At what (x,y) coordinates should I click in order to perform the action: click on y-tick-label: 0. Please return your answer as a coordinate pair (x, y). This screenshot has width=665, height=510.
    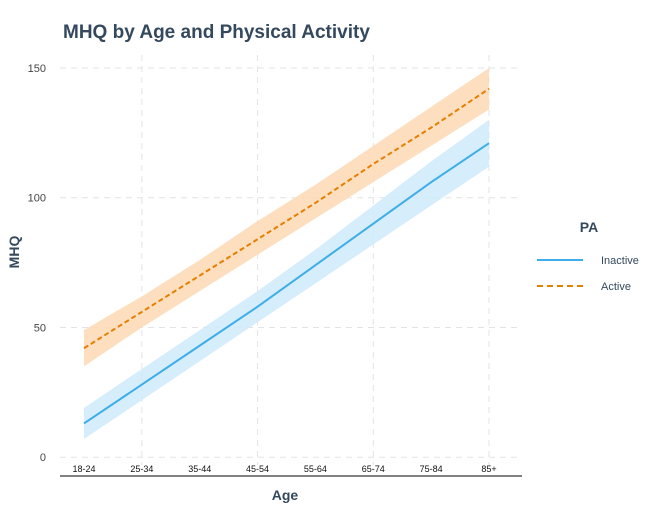
    Looking at the image, I should click on (43, 458).